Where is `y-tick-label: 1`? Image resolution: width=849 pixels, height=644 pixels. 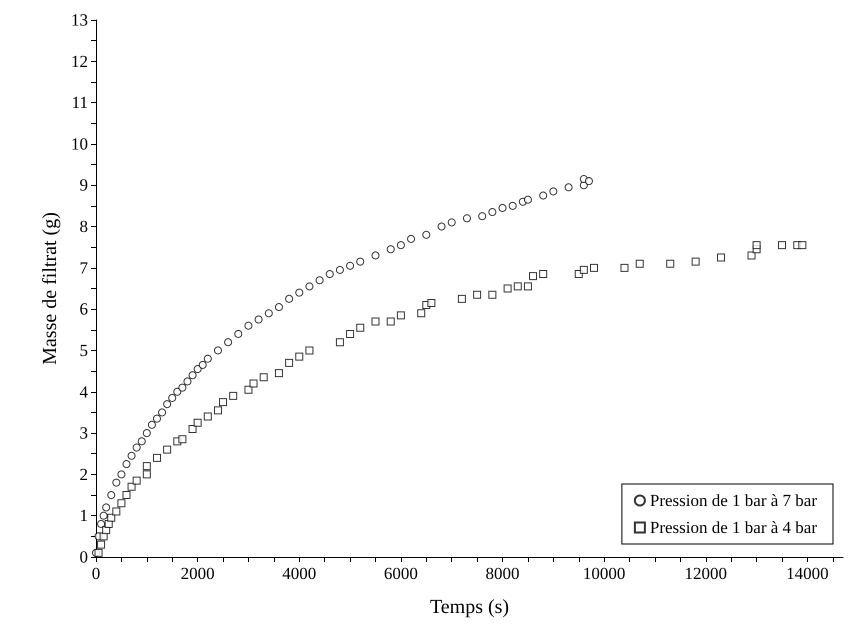
y-tick-label: 1 is located at coordinates (84, 516).